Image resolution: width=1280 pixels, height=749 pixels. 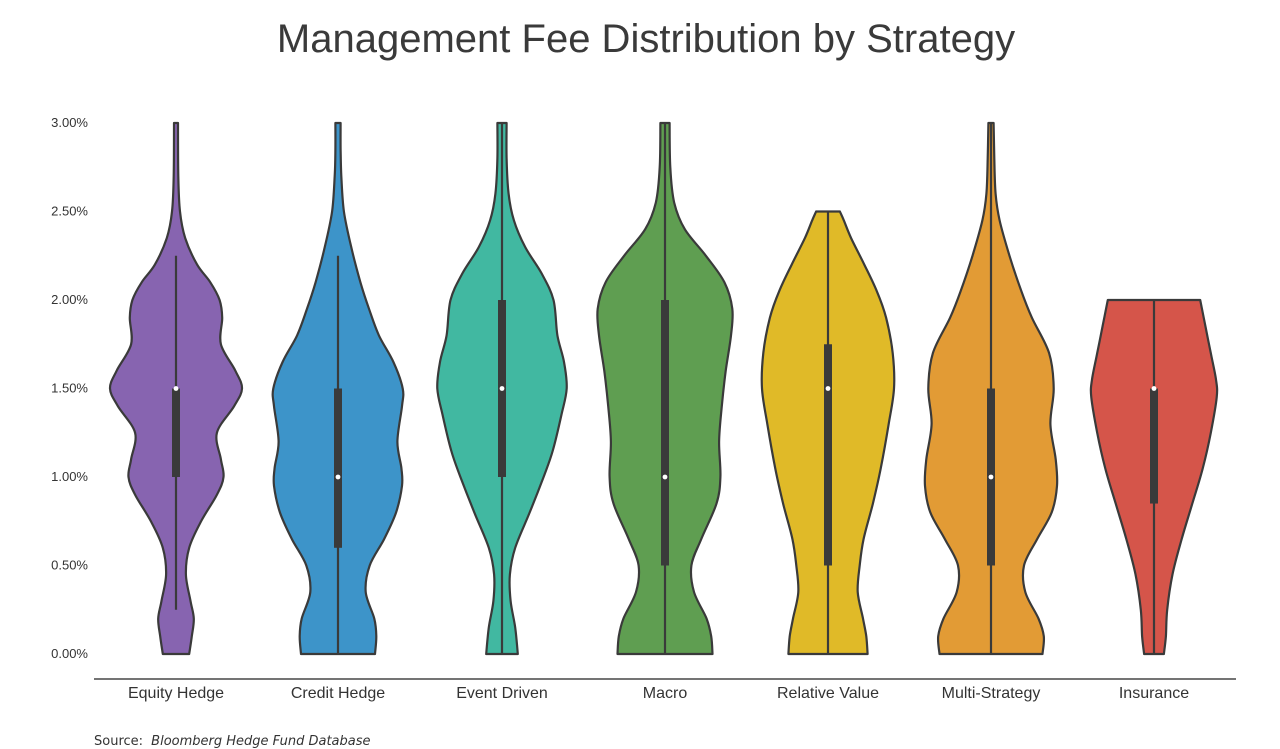 What do you see at coordinates (646, 39) in the screenshot?
I see `chart-title: Management Fee Distribution by Strategy` at bounding box center [646, 39].